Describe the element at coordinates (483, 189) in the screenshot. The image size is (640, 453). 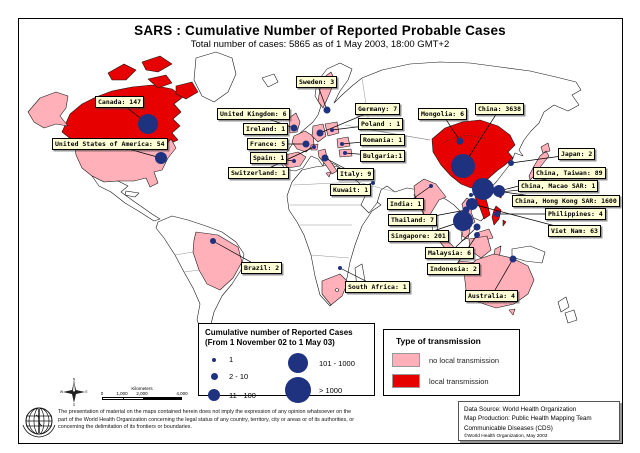
I see `case-dot-china-hong-kong-sar` at that location.